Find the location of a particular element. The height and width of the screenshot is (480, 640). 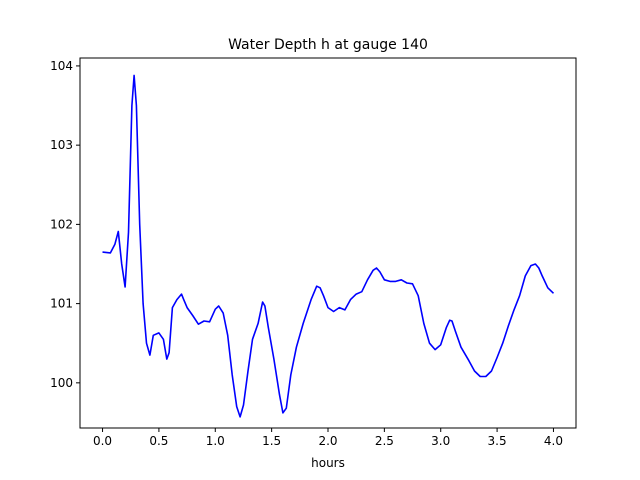

x-tick-label: 3.0 is located at coordinates (440, 441).